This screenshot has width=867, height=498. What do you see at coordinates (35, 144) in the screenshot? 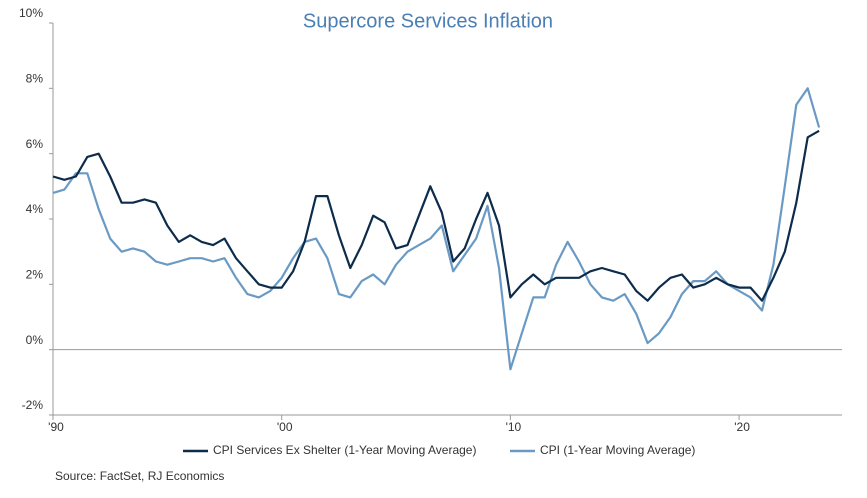
I see `y-tick-label: 6%` at bounding box center [35, 144].